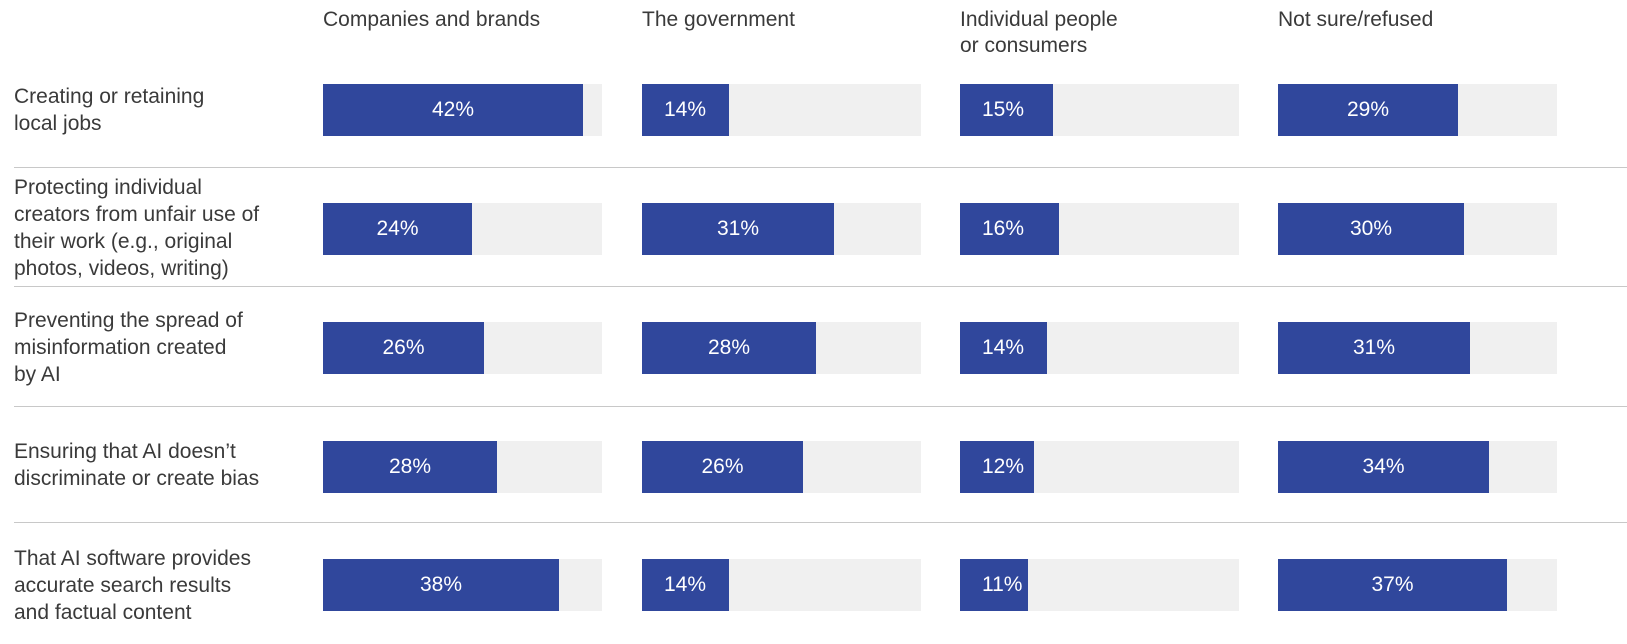 The height and width of the screenshot is (644, 1627). I want to click on bar-track: 42%, so click(462, 110).